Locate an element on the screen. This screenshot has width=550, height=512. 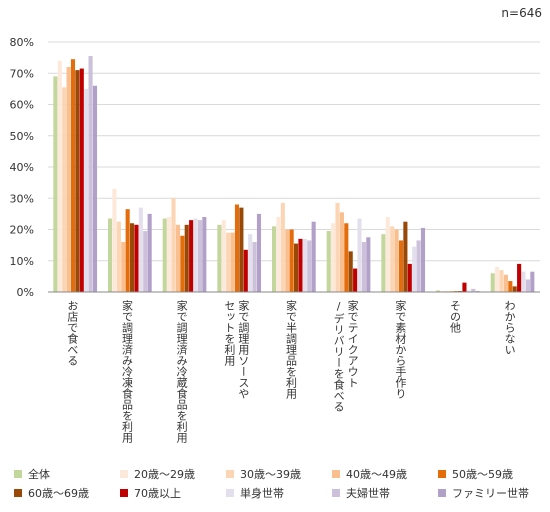
legend-label: 夫婦世帯 is located at coordinates (368, 493).